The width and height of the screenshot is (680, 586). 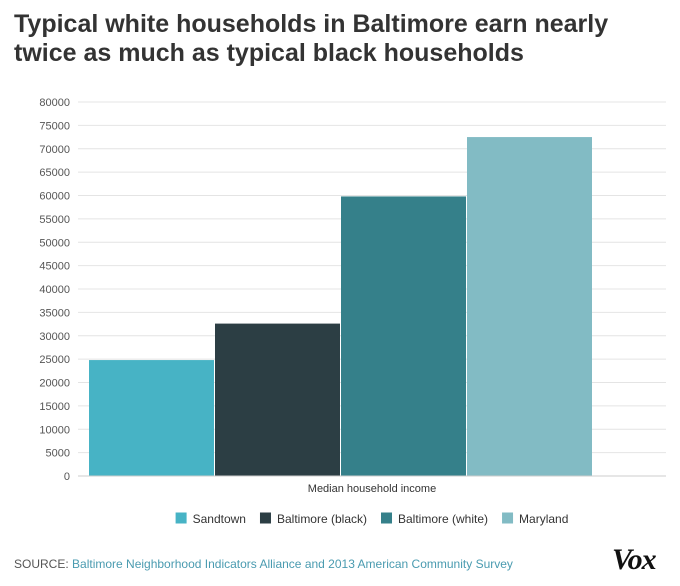 What do you see at coordinates (54, 407) in the screenshot?
I see `y-tick-label: 15000` at bounding box center [54, 407].